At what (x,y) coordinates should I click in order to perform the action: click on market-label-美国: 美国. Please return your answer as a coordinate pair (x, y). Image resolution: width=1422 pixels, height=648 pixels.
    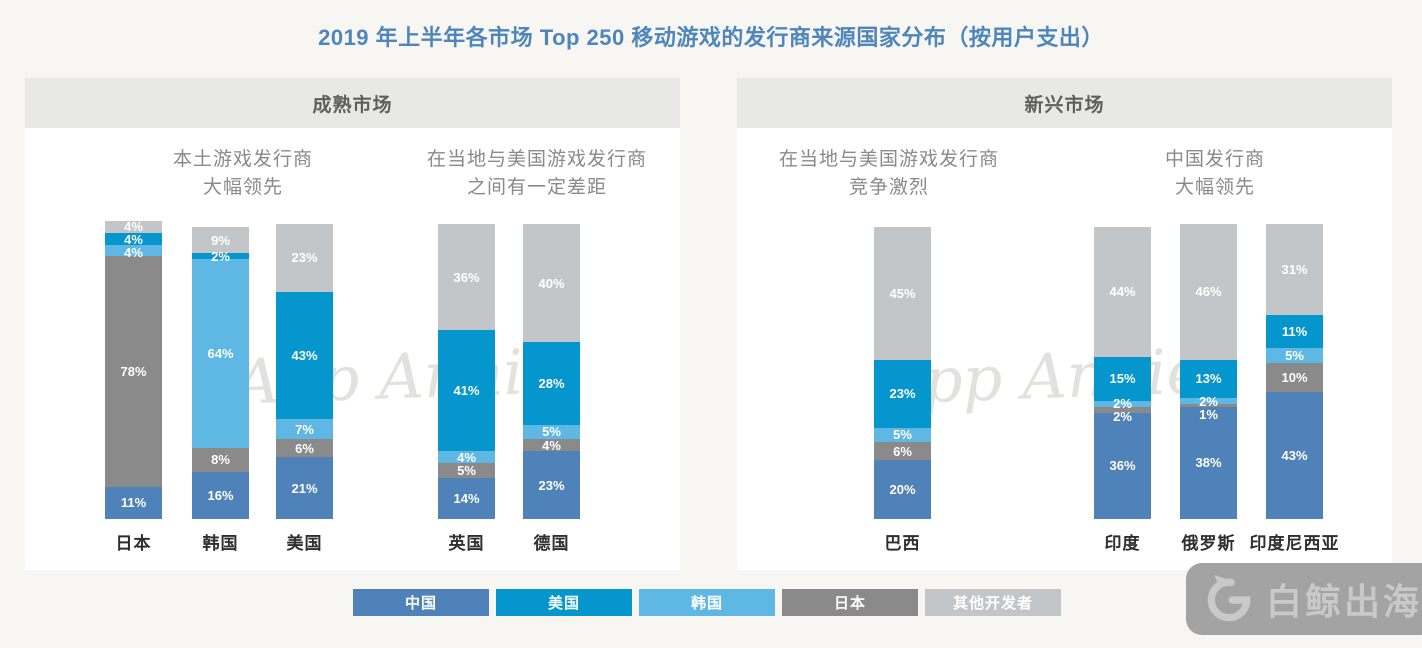
    Looking at the image, I should click on (304, 543).